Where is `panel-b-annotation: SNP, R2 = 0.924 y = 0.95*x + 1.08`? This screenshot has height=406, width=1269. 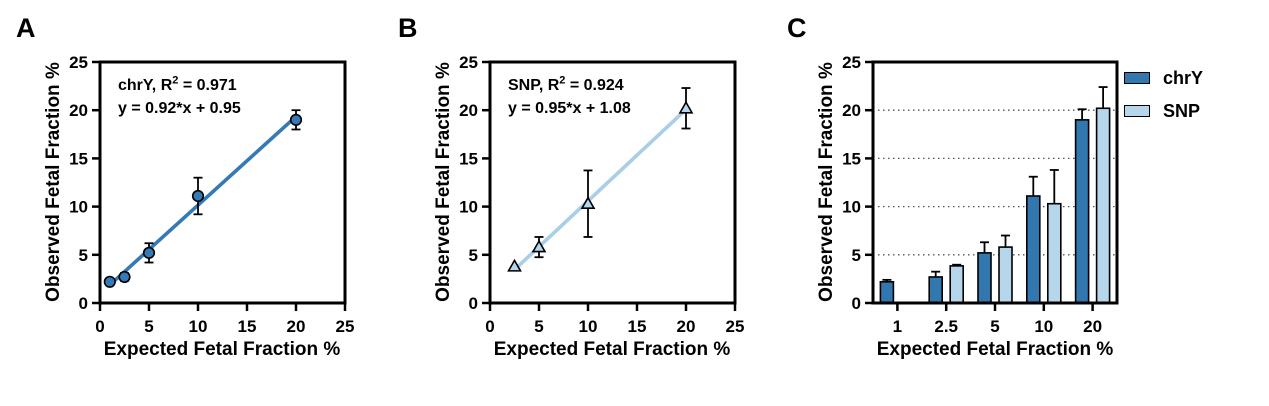 panel-b-annotation: SNP, R2 = 0.924 y = 0.95*x + 1.08 is located at coordinates (569, 97).